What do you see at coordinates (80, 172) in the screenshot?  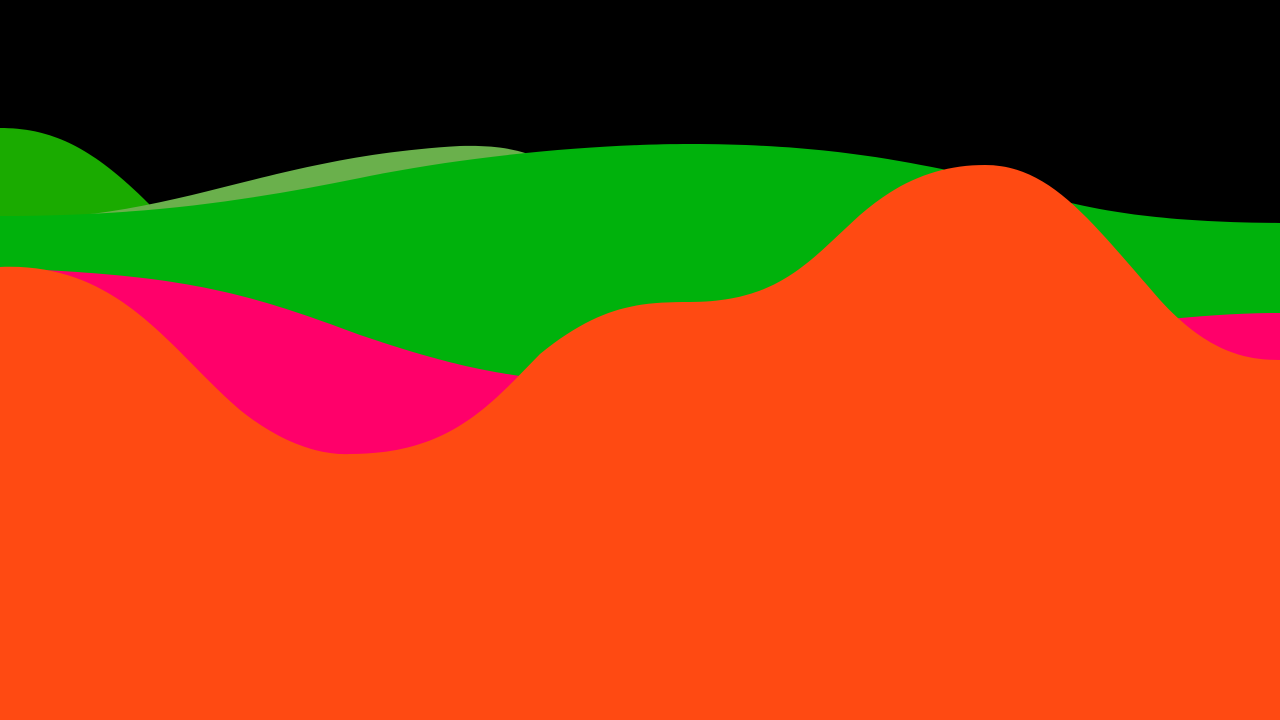 I see `back-left-green-wave` at bounding box center [80, 172].